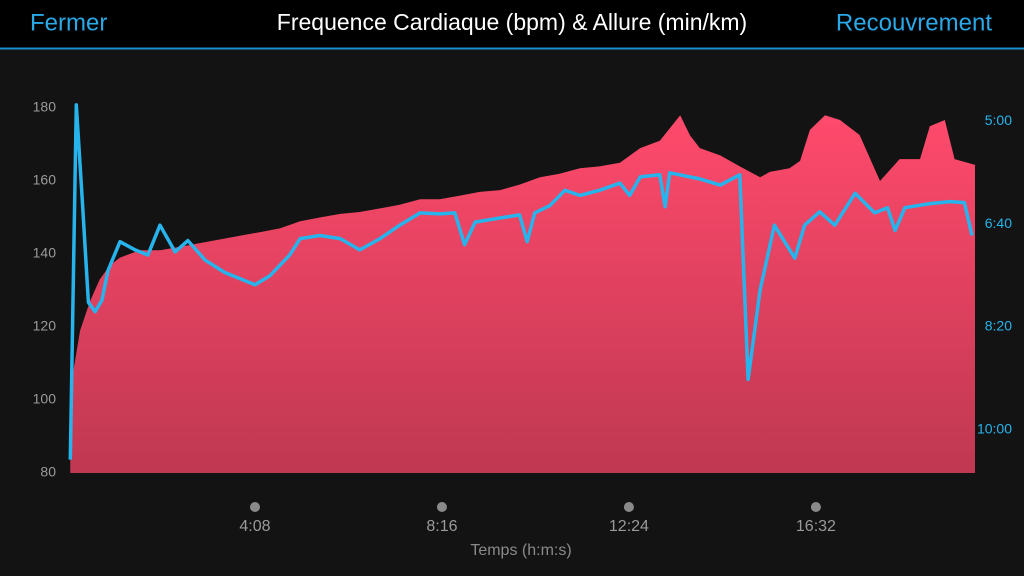 Image resolution: width=1024 pixels, height=576 pixels. I want to click on x-tick-label: 4:08, so click(254, 526).